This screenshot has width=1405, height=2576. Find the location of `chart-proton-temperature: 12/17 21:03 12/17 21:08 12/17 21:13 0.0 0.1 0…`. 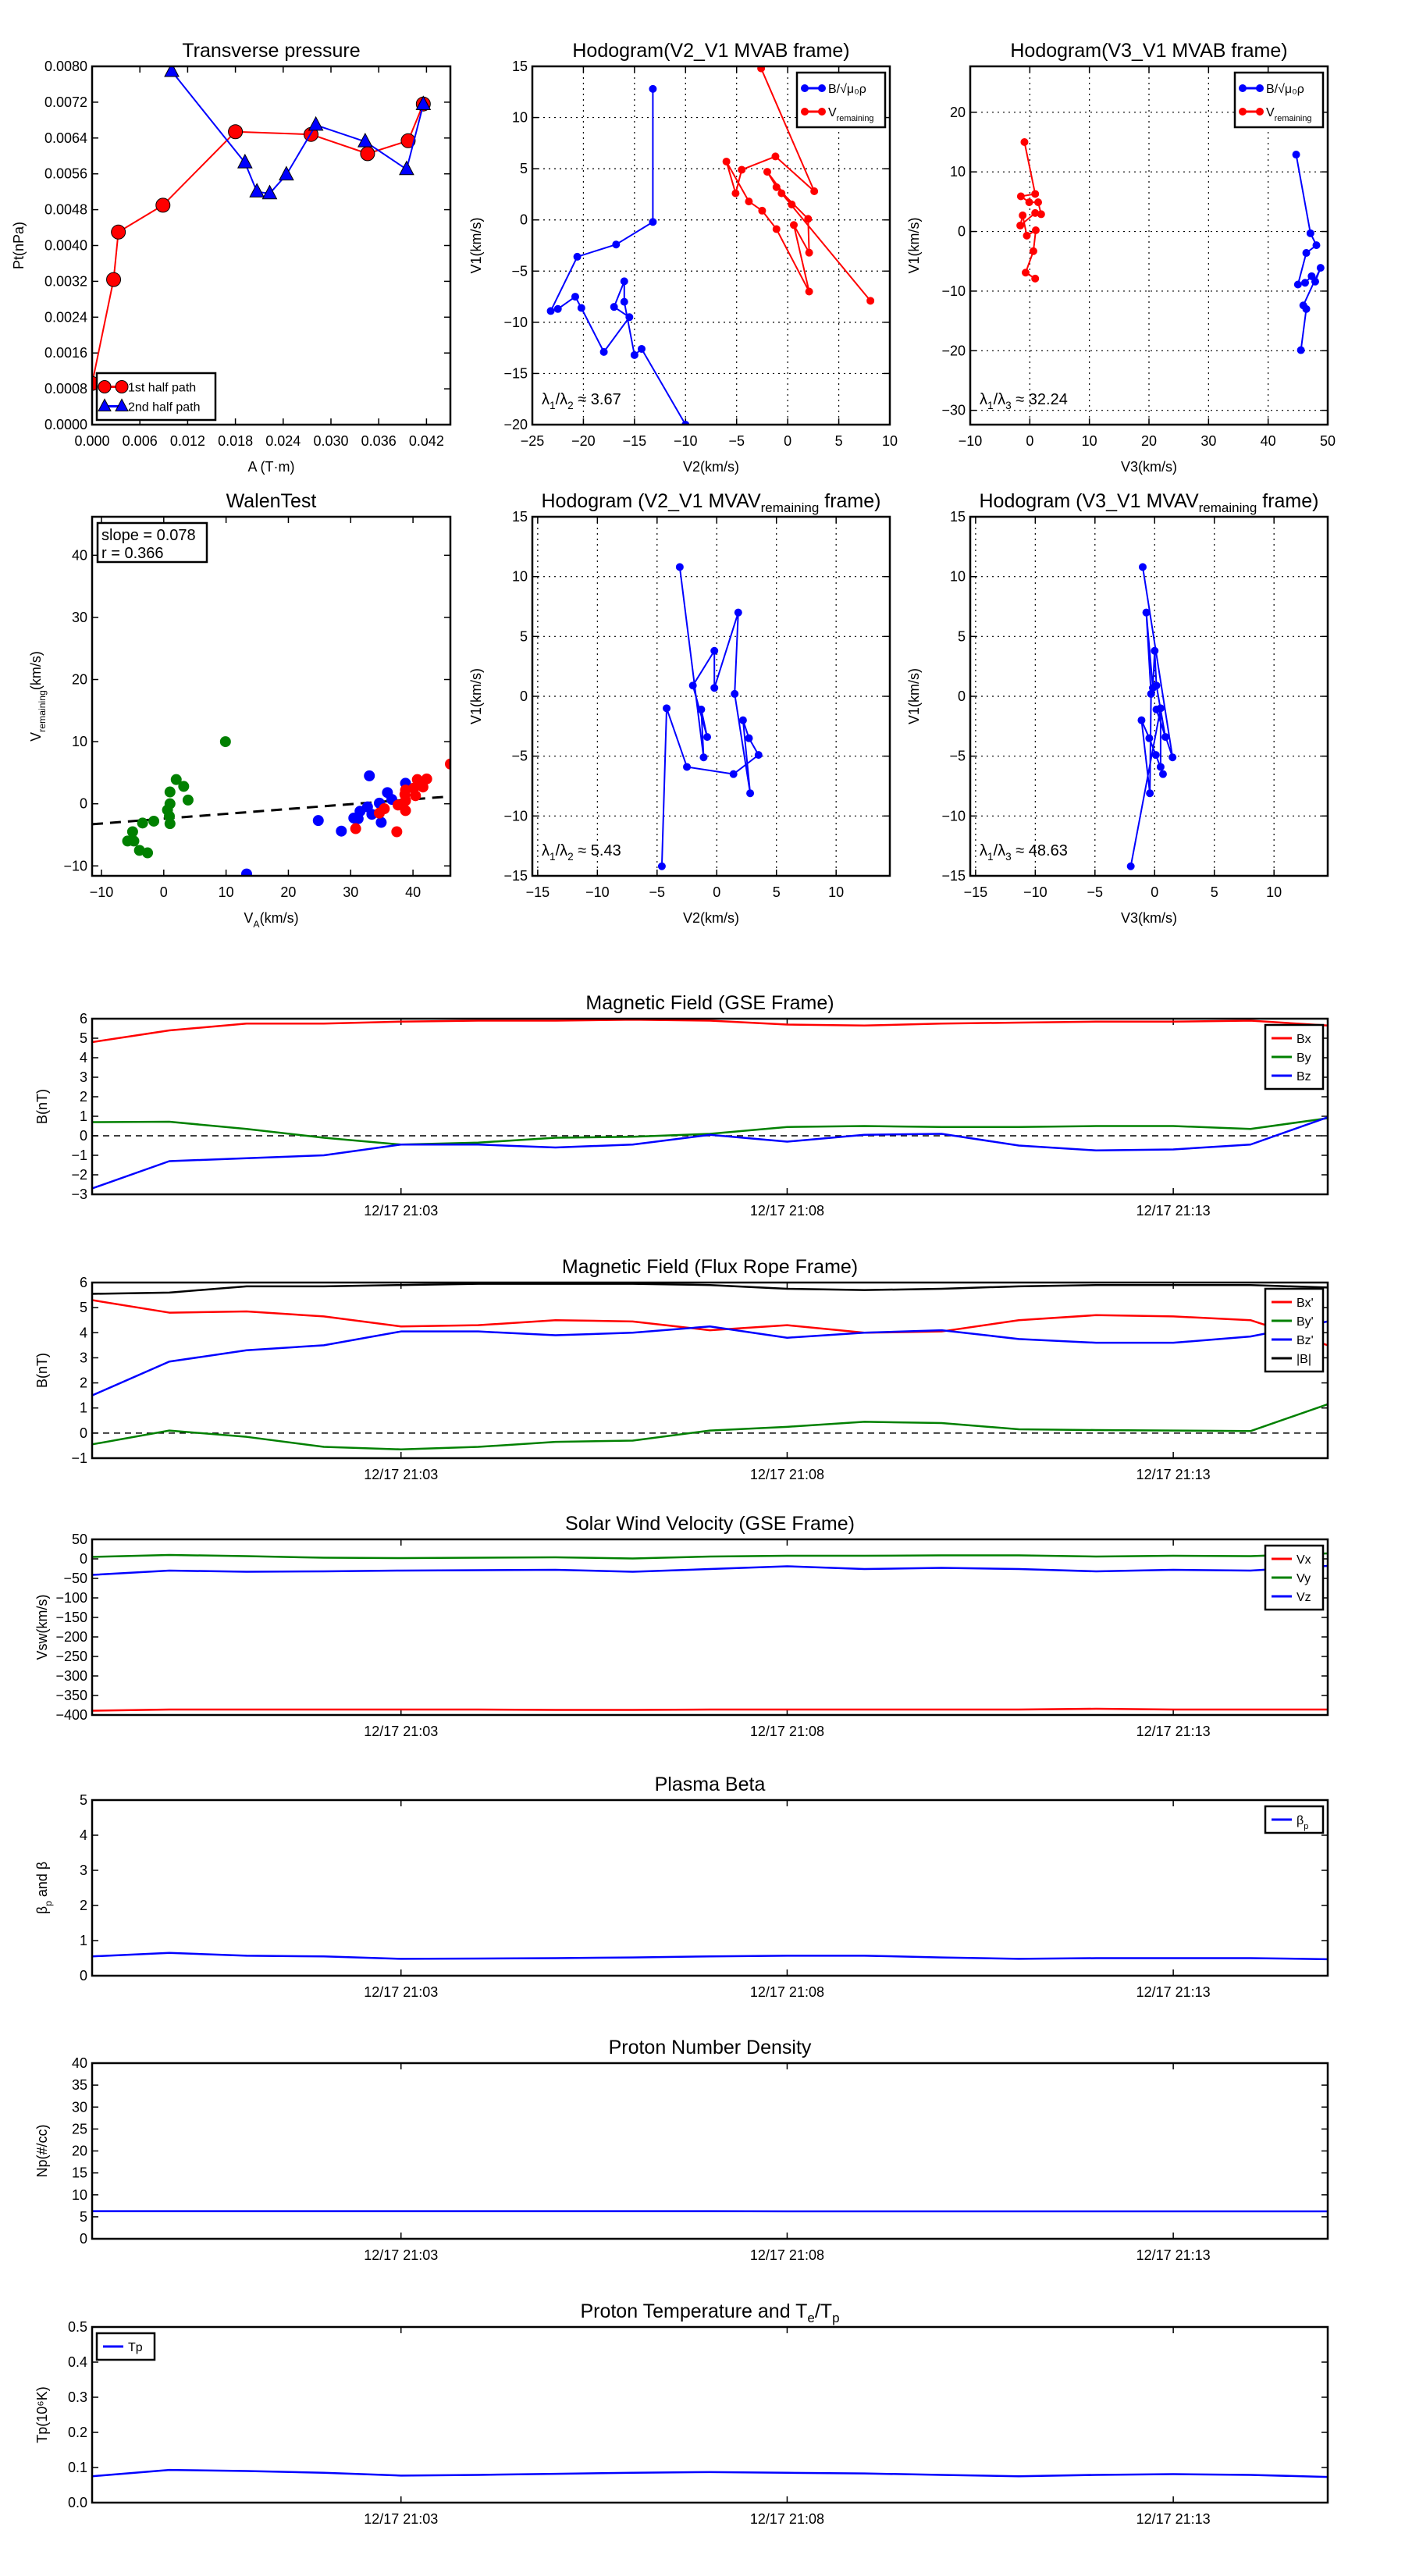

chart-proton-temperature: 12/17 21:03 12/17 21:08 12/17 21:13 0.0 0.1 0… is located at coordinates (681, 2413).